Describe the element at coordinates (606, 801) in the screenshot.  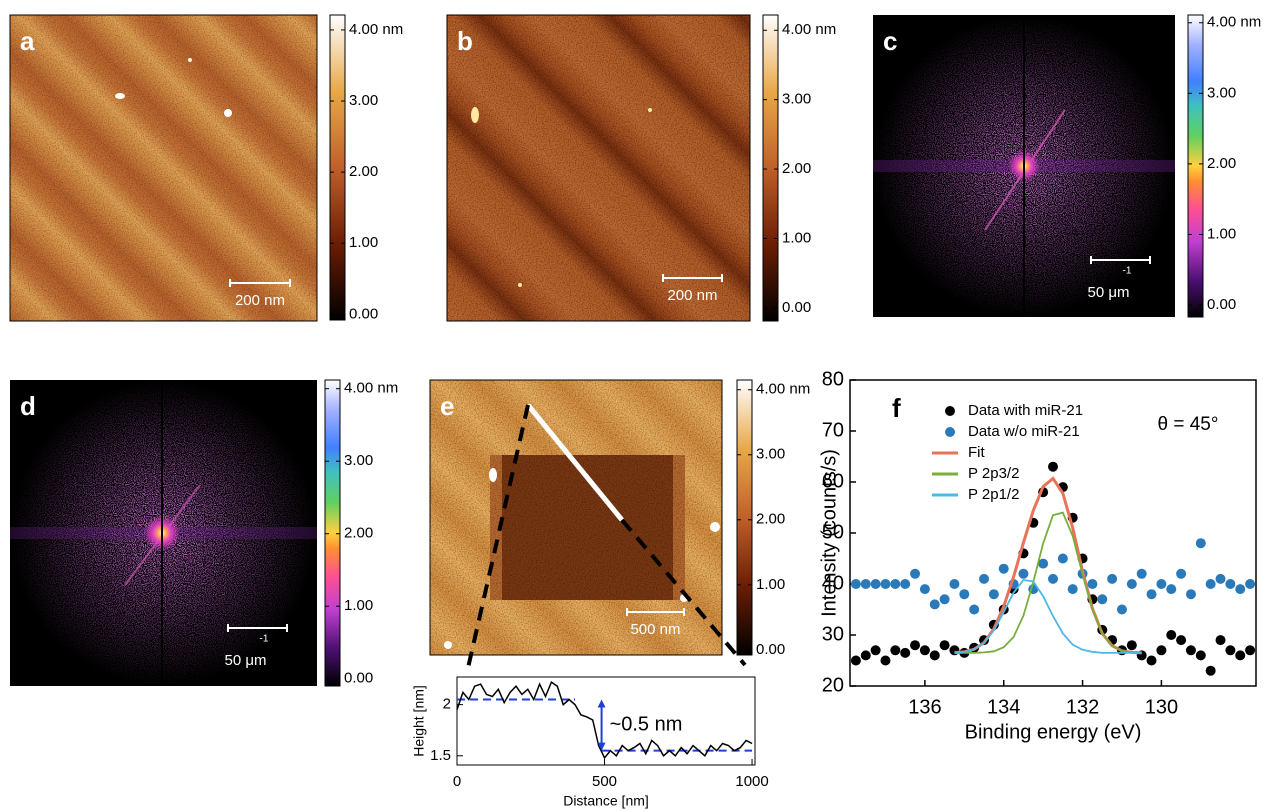
I see `x-axis-label: Distance [nm]` at that location.